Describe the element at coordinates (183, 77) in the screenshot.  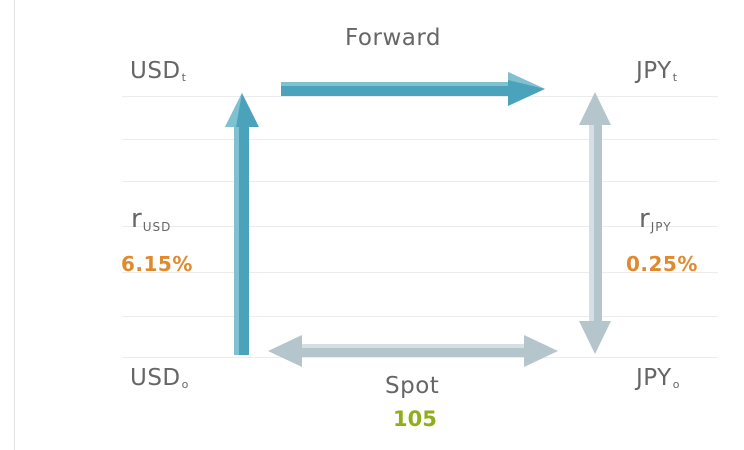
I see `label-usd-t-sub: t` at that location.